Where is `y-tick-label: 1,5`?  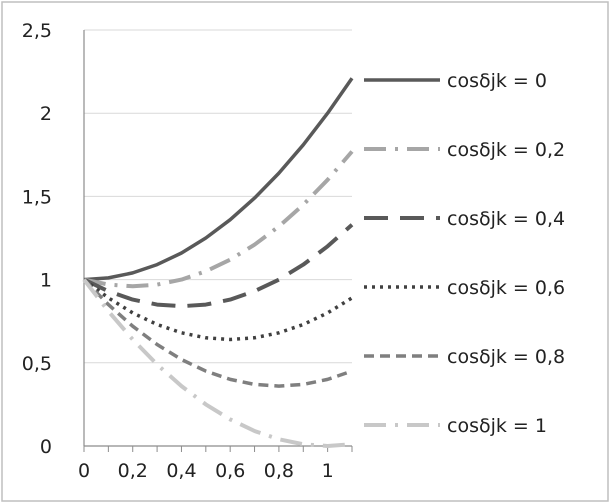 y-tick-label: 1,5 is located at coordinates (37, 197).